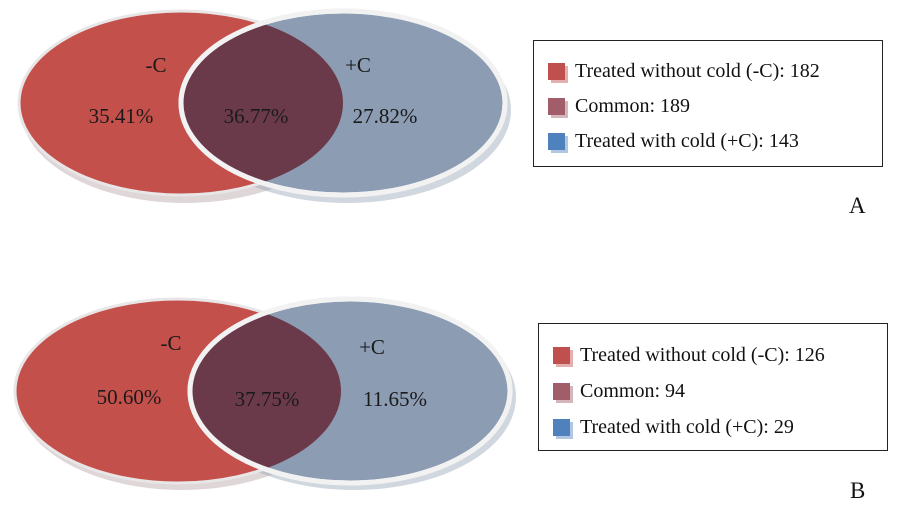 This screenshot has width=907, height=505. Describe the element at coordinates (129, 397) in the screenshot. I see `minus-c-percentage: 50.60%` at that location.